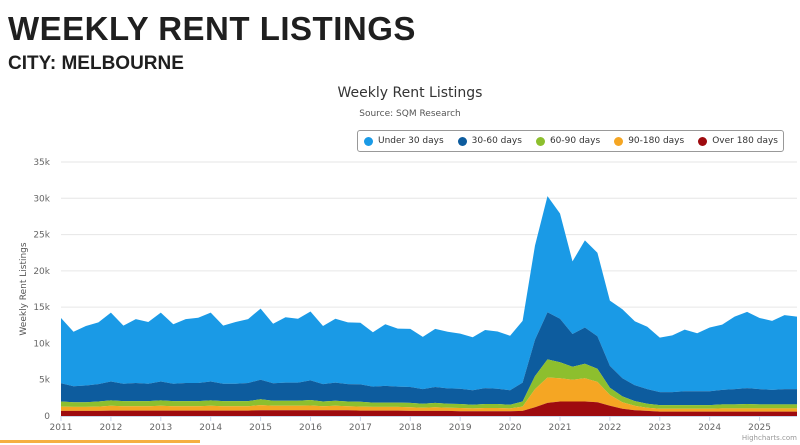  What do you see at coordinates (212, 28) in the screenshot?
I see `page-title: WEEKLY RENT LISTINGS` at bounding box center [212, 28].